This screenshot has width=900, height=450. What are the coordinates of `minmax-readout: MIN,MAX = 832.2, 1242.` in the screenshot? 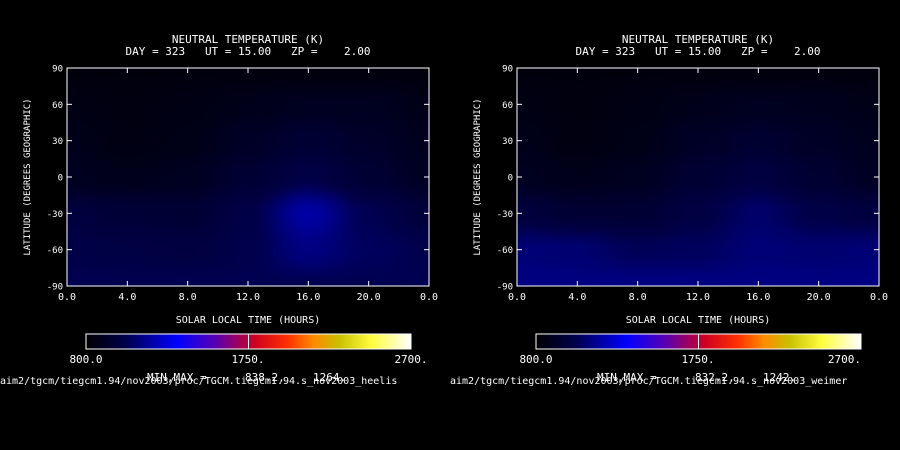 It's located at (696, 377).